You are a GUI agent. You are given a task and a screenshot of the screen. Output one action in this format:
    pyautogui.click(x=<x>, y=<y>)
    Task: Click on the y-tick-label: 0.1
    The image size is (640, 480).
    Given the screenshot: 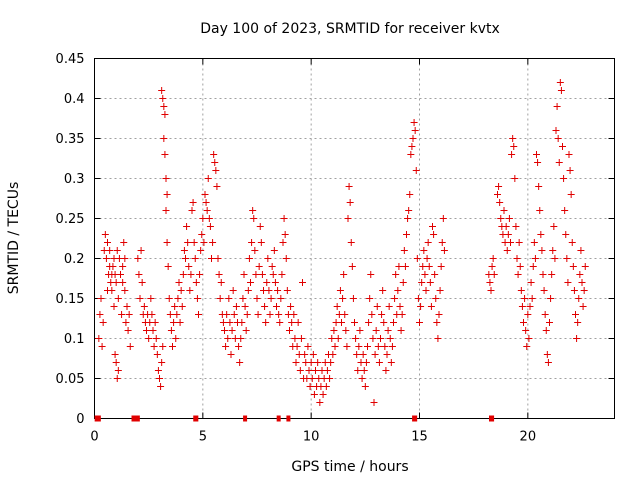 What is the action you would take?
    pyautogui.click(x=74, y=339)
    